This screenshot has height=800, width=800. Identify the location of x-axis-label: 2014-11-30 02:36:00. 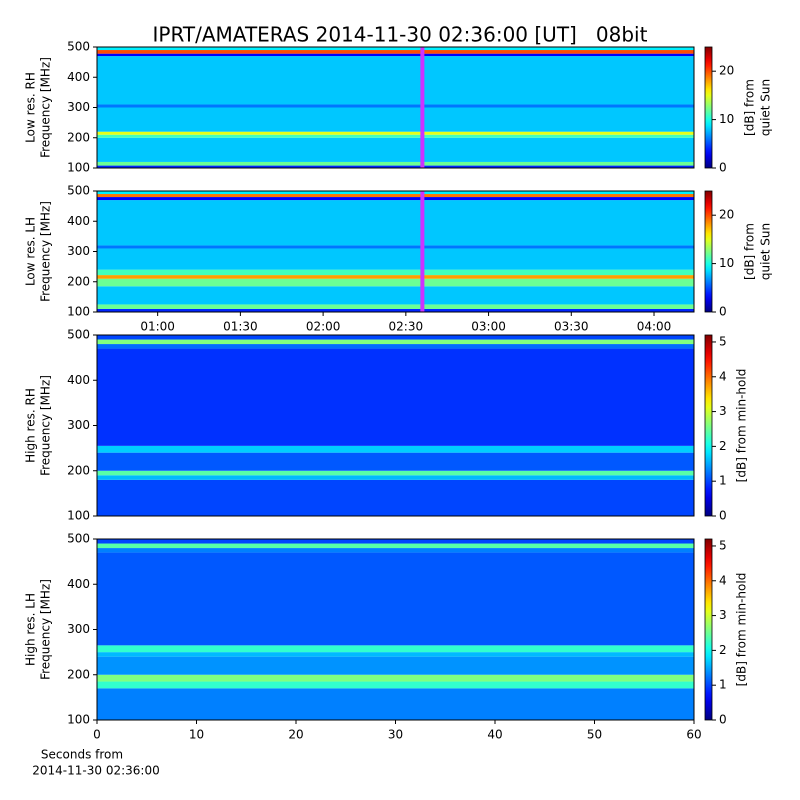
(95, 771).